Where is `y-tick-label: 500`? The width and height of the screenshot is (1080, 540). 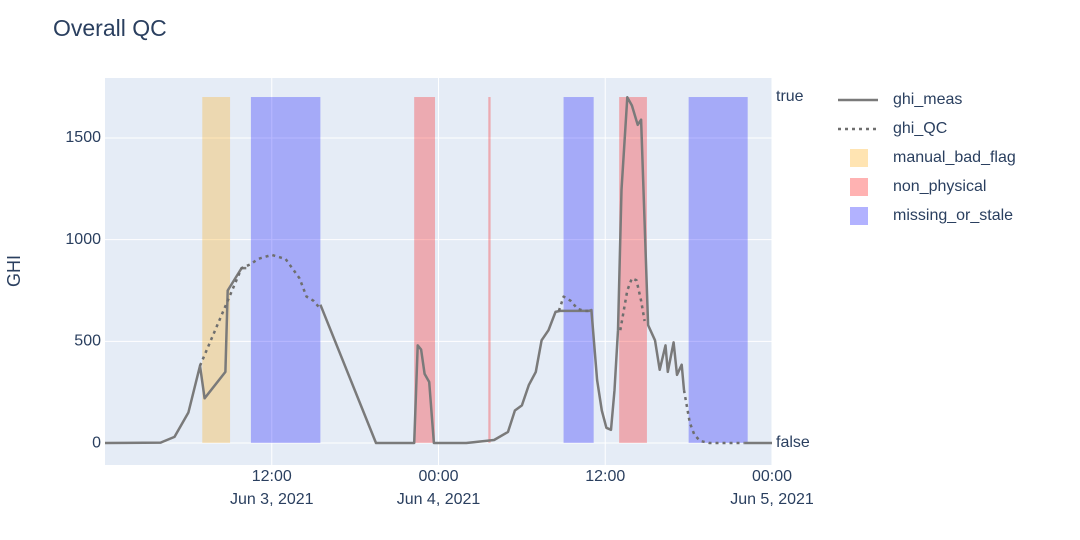 y-tick-label: 500 is located at coordinates (87, 341).